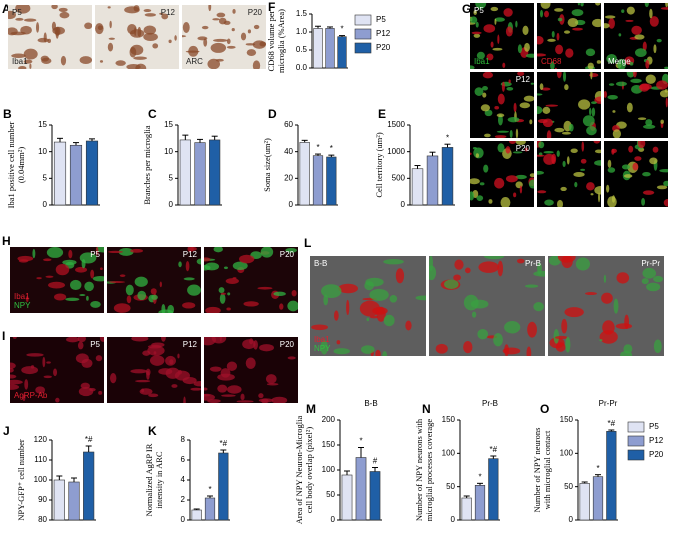  I want to click on y-tick-label: 100, so click(567, 452).